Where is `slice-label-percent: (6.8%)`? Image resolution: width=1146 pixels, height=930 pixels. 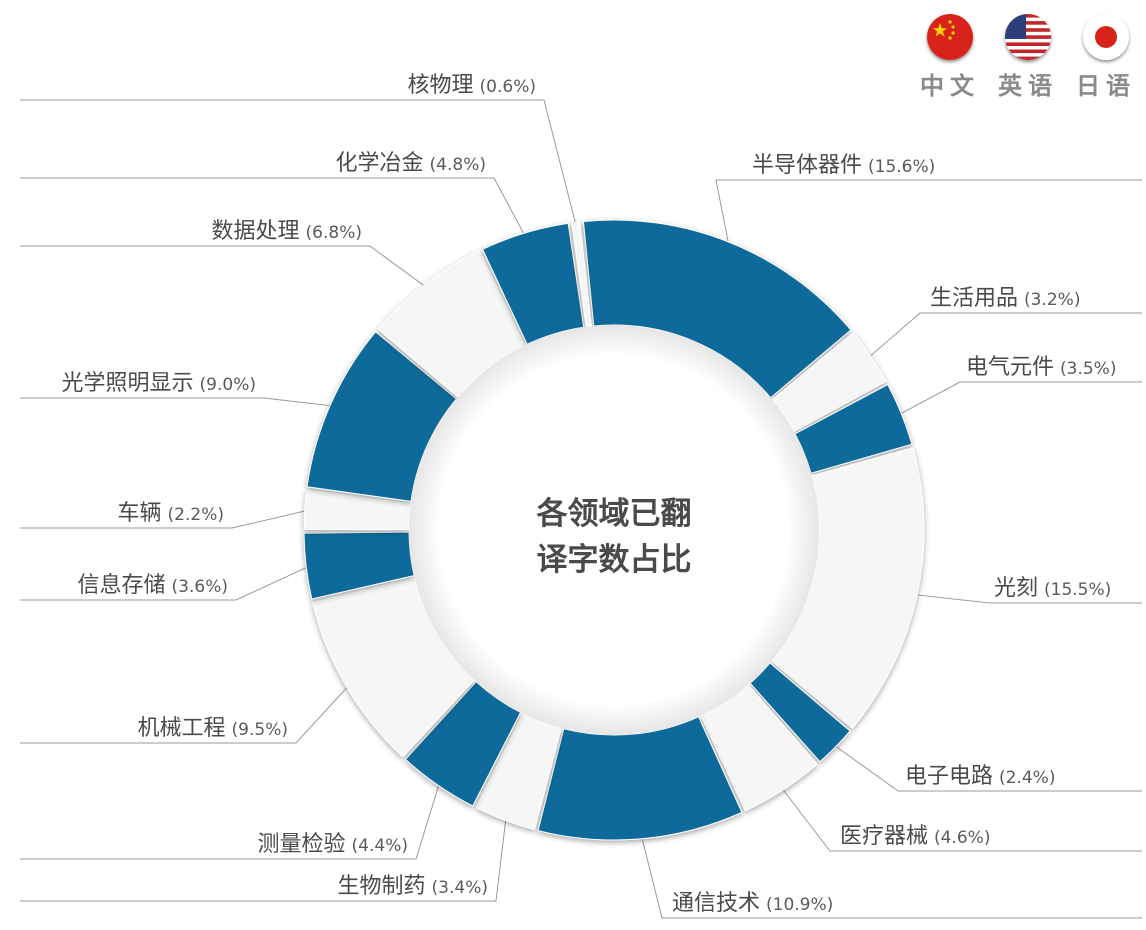
slice-label-percent: (6.8%) is located at coordinates (334, 233).